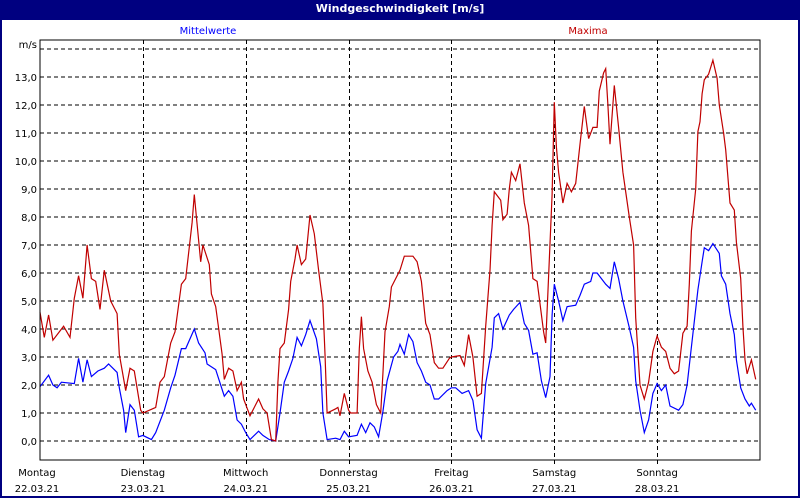 The image size is (800, 500). What do you see at coordinates (208, 31) in the screenshot?
I see `legend-mittelwerte: Mittelwerte` at bounding box center [208, 31].